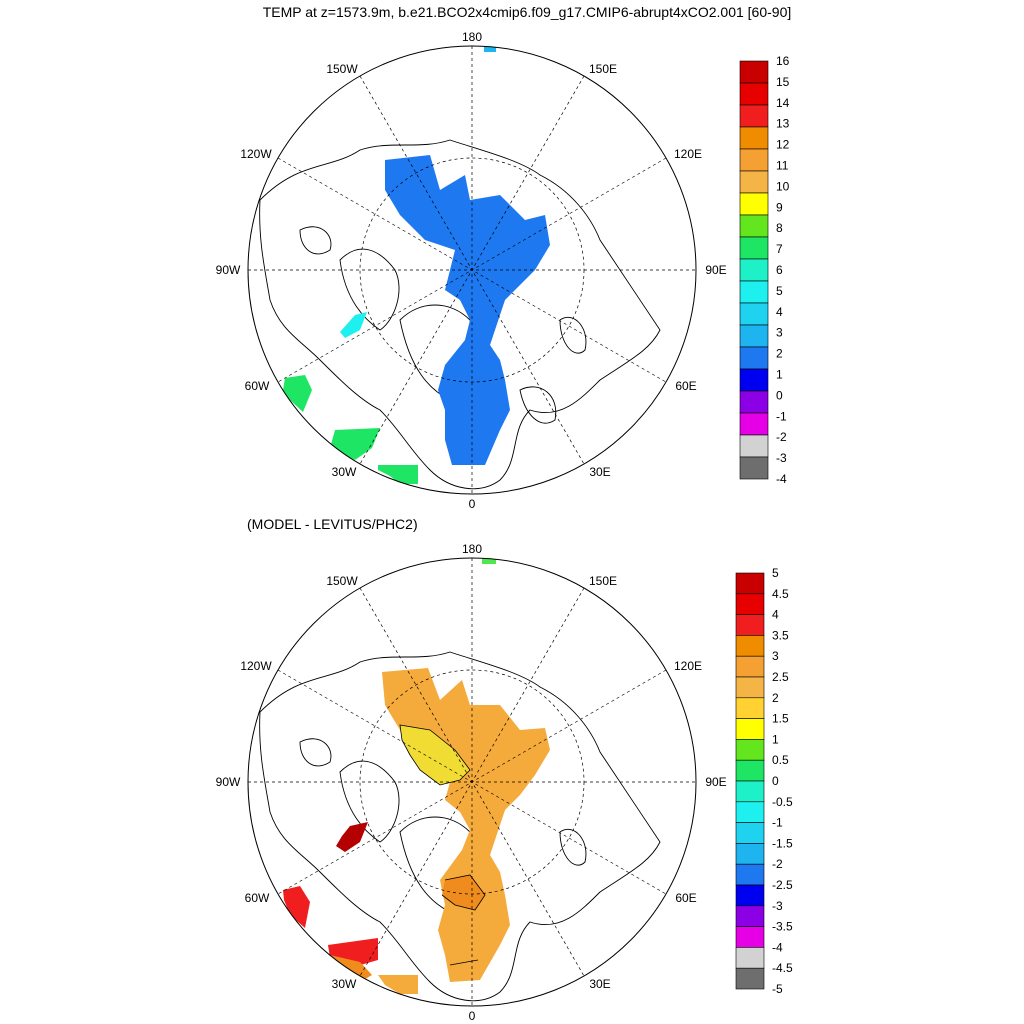  Describe the element at coordinates (782, 802) in the screenshot. I see `colorbar-tick-label: -0.5` at that location.